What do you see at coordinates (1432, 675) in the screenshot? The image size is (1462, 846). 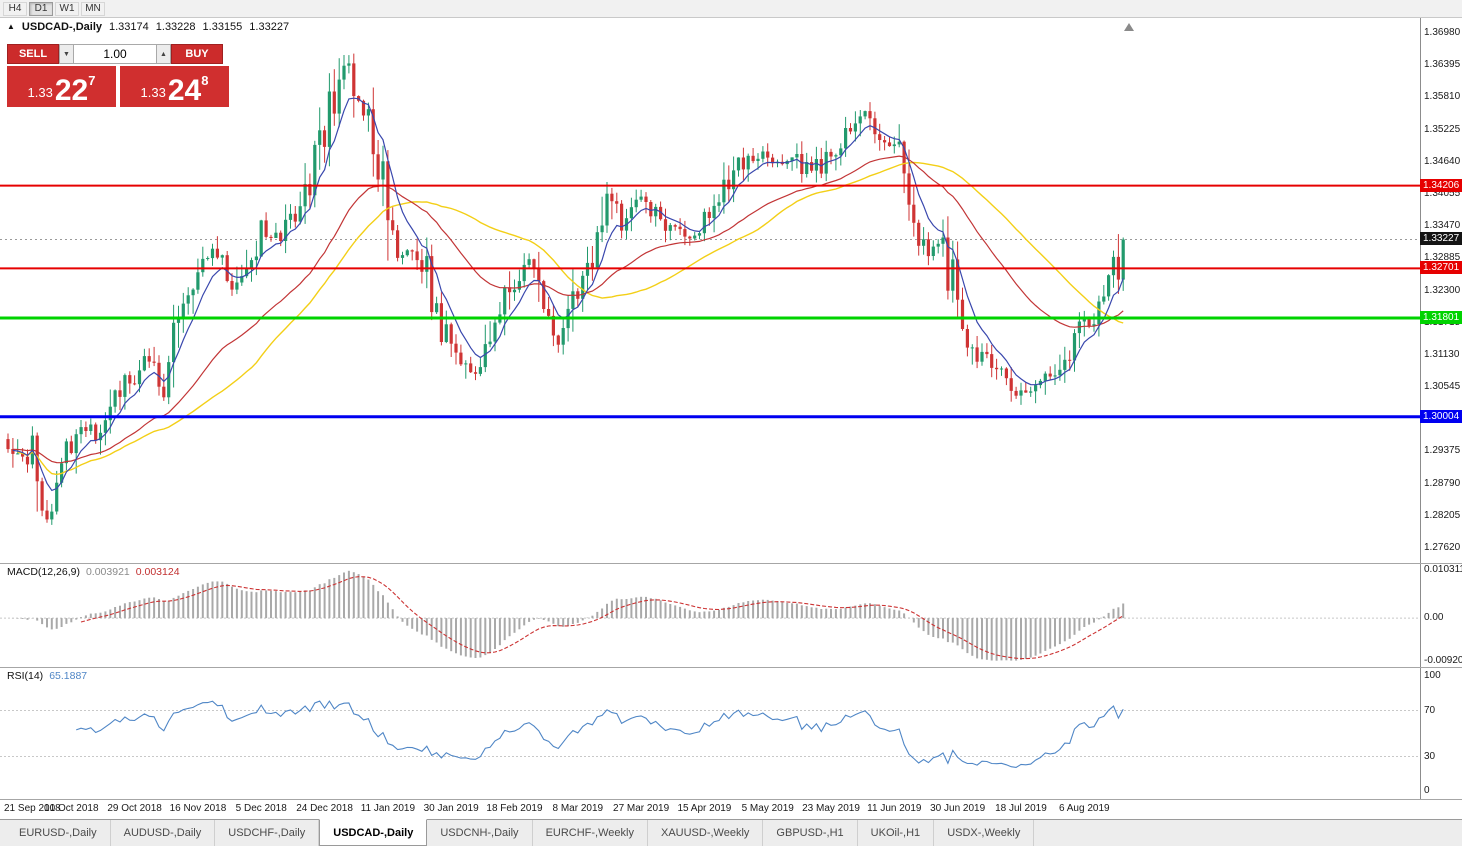 I see `rsi-axis-label: 100` at bounding box center [1432, 675].